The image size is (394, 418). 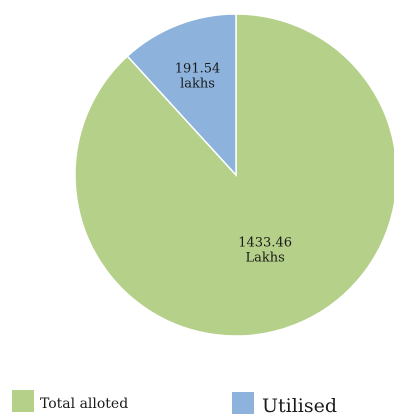 What do you see at coordinates (265, 243) in the screenshot?
I see `slice-label-line: 1433.46` at bounding box center [265, 243].